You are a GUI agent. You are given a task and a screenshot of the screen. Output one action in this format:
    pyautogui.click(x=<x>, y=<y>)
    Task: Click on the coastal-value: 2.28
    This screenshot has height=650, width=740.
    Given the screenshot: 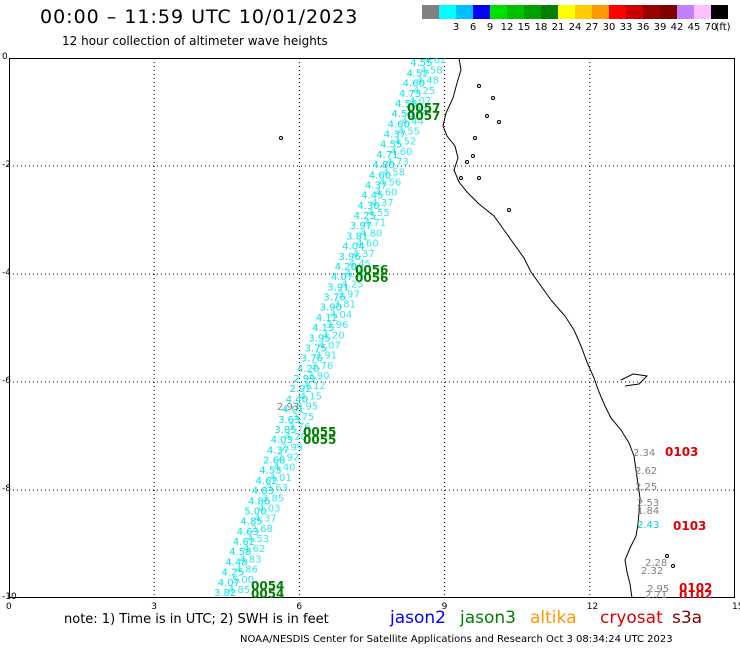 What is the action you would take?
    pyautogui.click(x=656, y=563)
    